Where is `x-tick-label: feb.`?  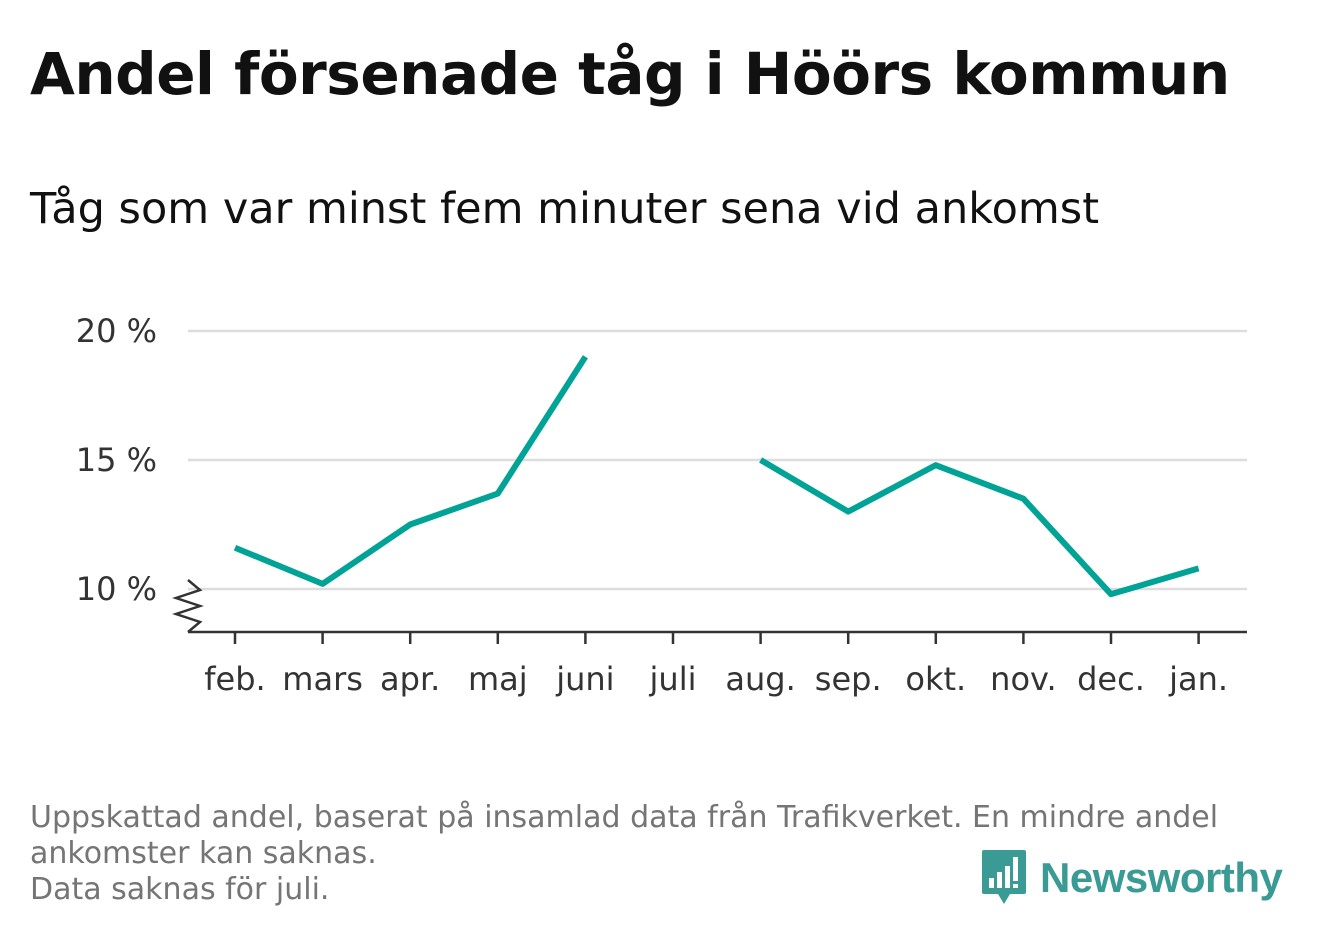 x-tick-label: feb. is located at coordinates (234, 679).